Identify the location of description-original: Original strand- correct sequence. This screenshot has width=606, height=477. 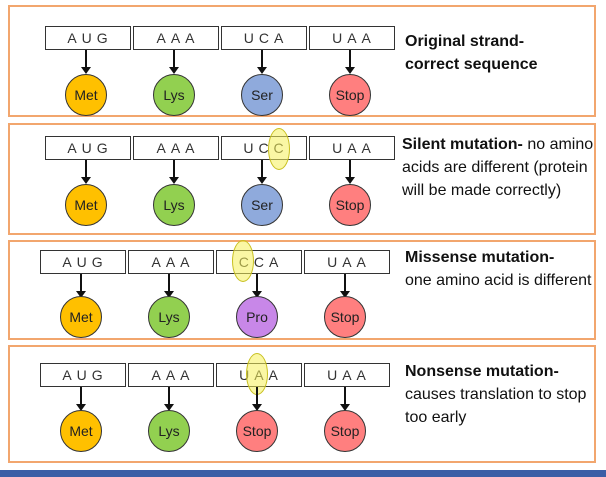
(505, 53).